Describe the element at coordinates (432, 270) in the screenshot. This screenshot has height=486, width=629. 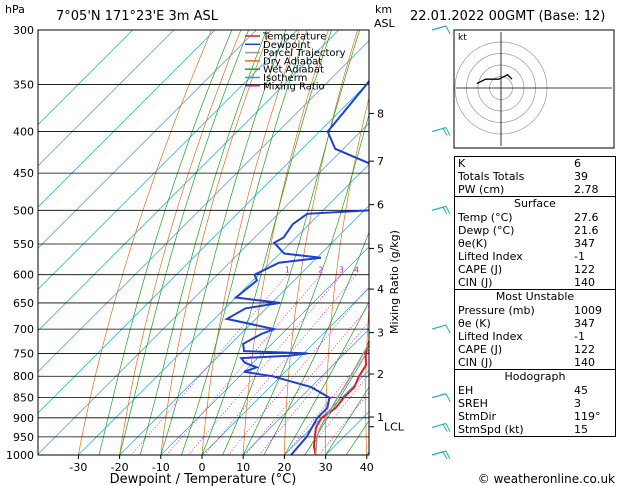
I see `mixing-ratio-label: 15` at that location.